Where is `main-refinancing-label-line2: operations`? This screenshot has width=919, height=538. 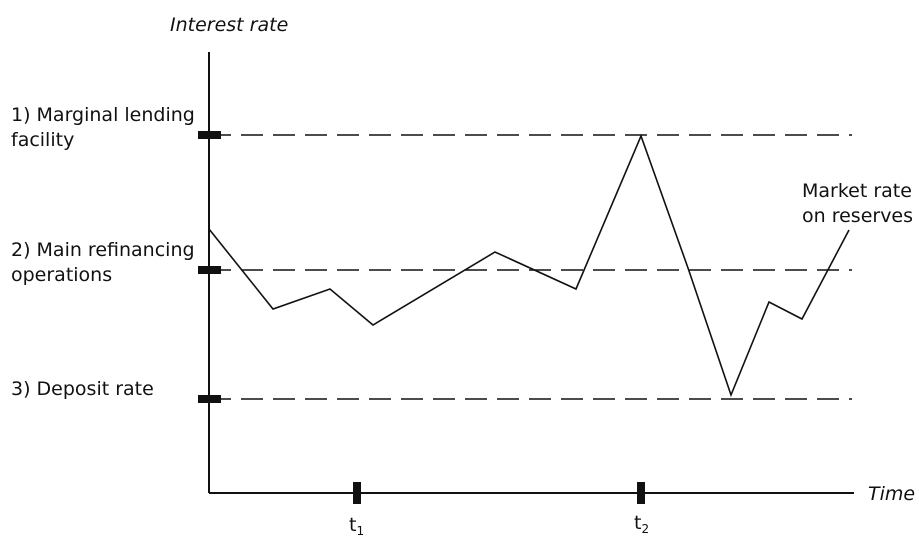 main-refinancing-label-line2: operations is located at coordinates (61, 275).